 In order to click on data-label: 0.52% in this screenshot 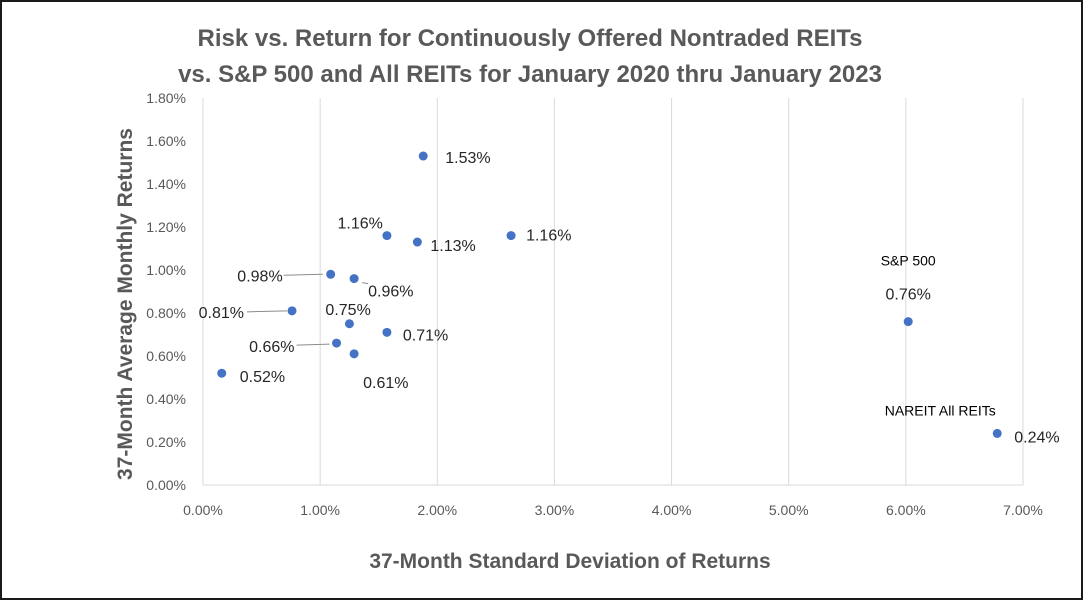, I will do `click(262, 377)`.